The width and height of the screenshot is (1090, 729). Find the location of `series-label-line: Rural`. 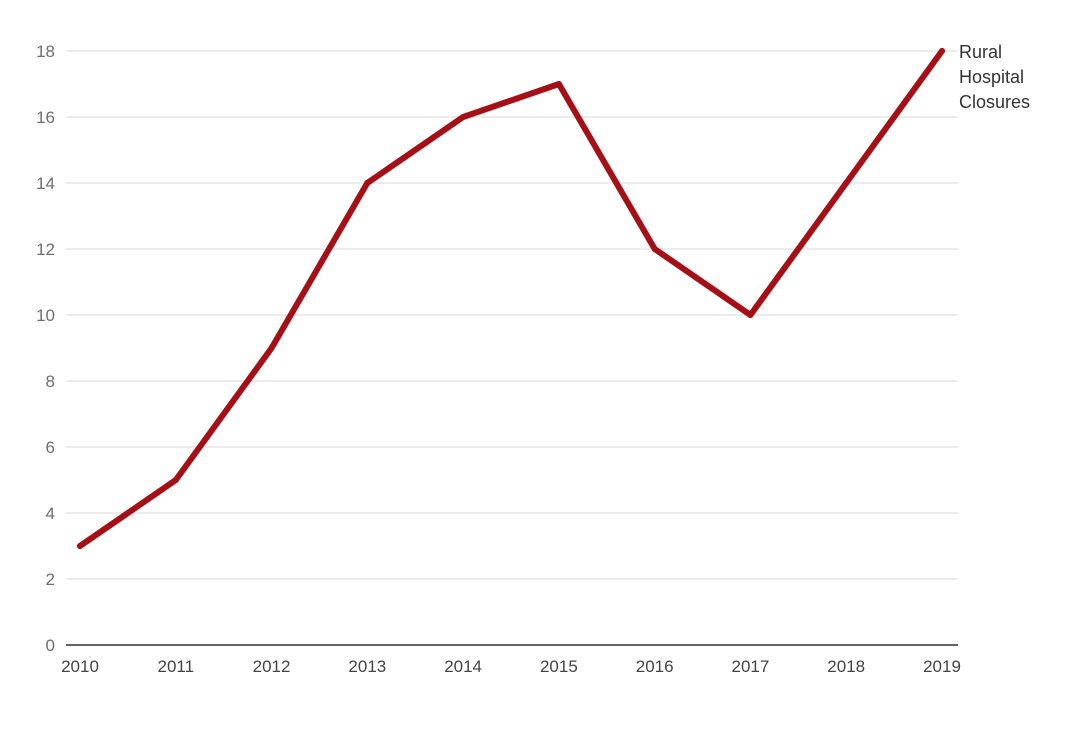

series-label-line: Rural is located at coordinates (980, 52).